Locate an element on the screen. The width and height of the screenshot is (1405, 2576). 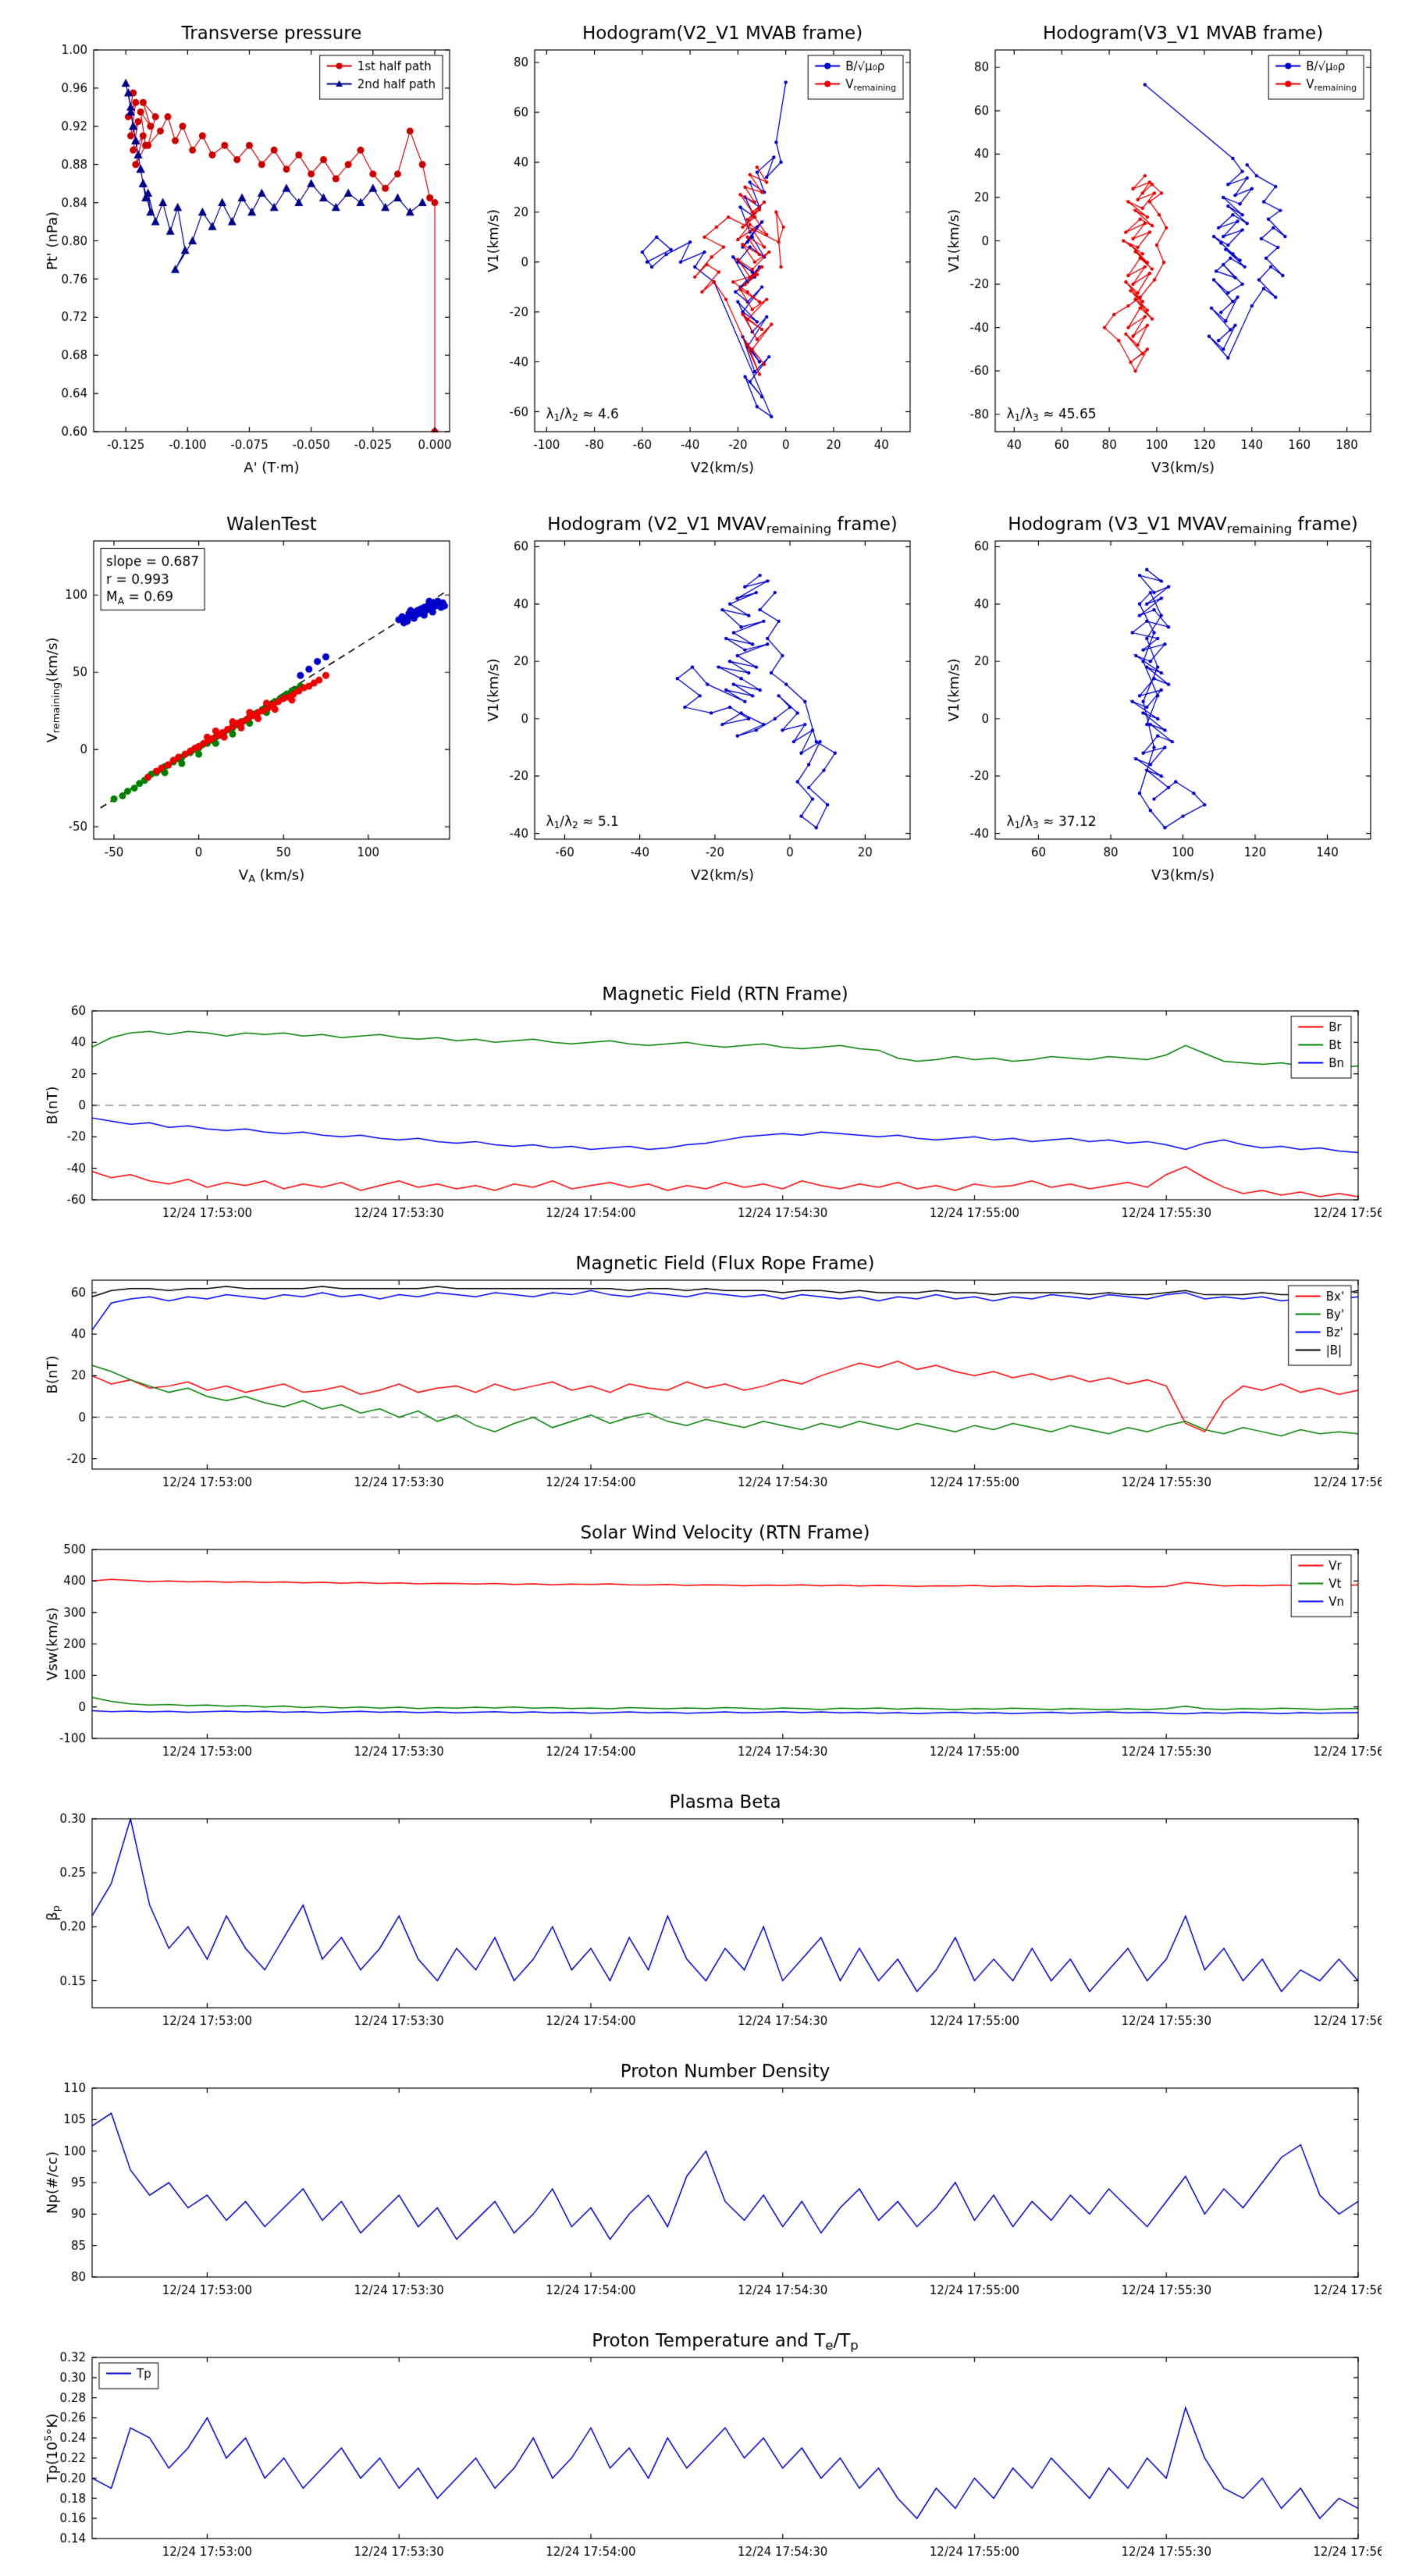
chart-plasma-beta is located at coordinates (711, 1917).